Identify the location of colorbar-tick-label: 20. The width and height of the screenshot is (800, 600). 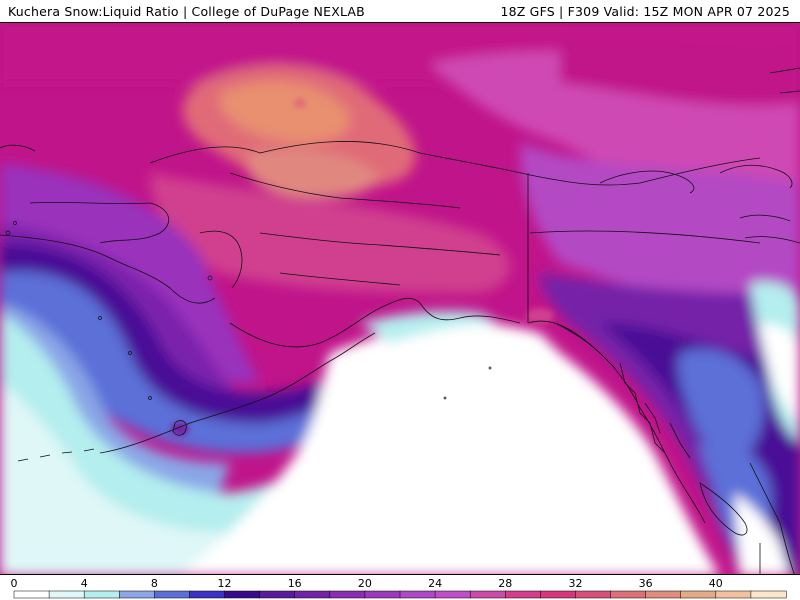
(365, 583).